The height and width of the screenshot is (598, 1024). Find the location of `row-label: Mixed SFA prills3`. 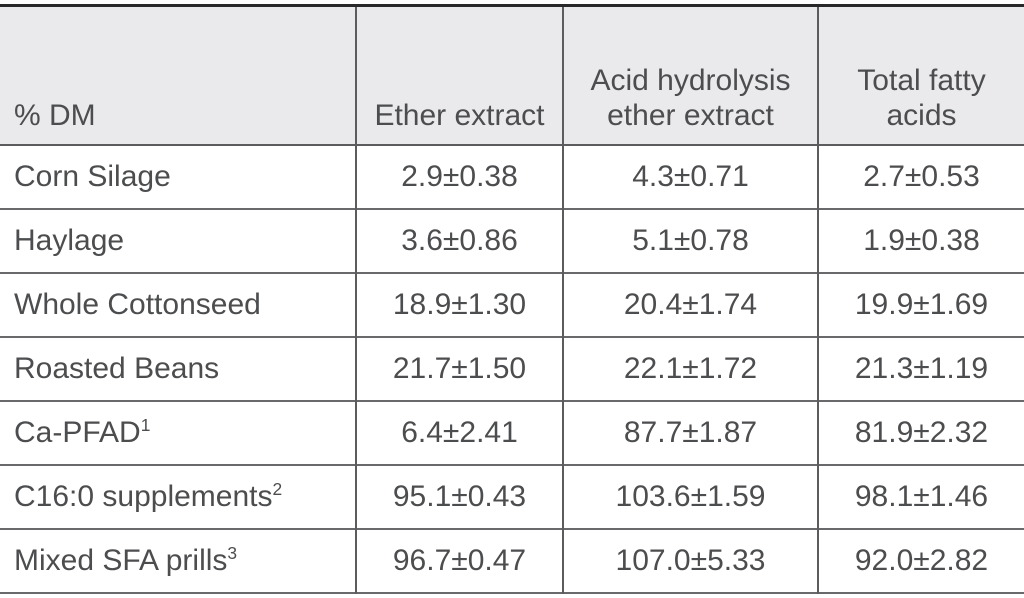

row-label: Mixed SFA prills3 is located at coordinates (178, 561).